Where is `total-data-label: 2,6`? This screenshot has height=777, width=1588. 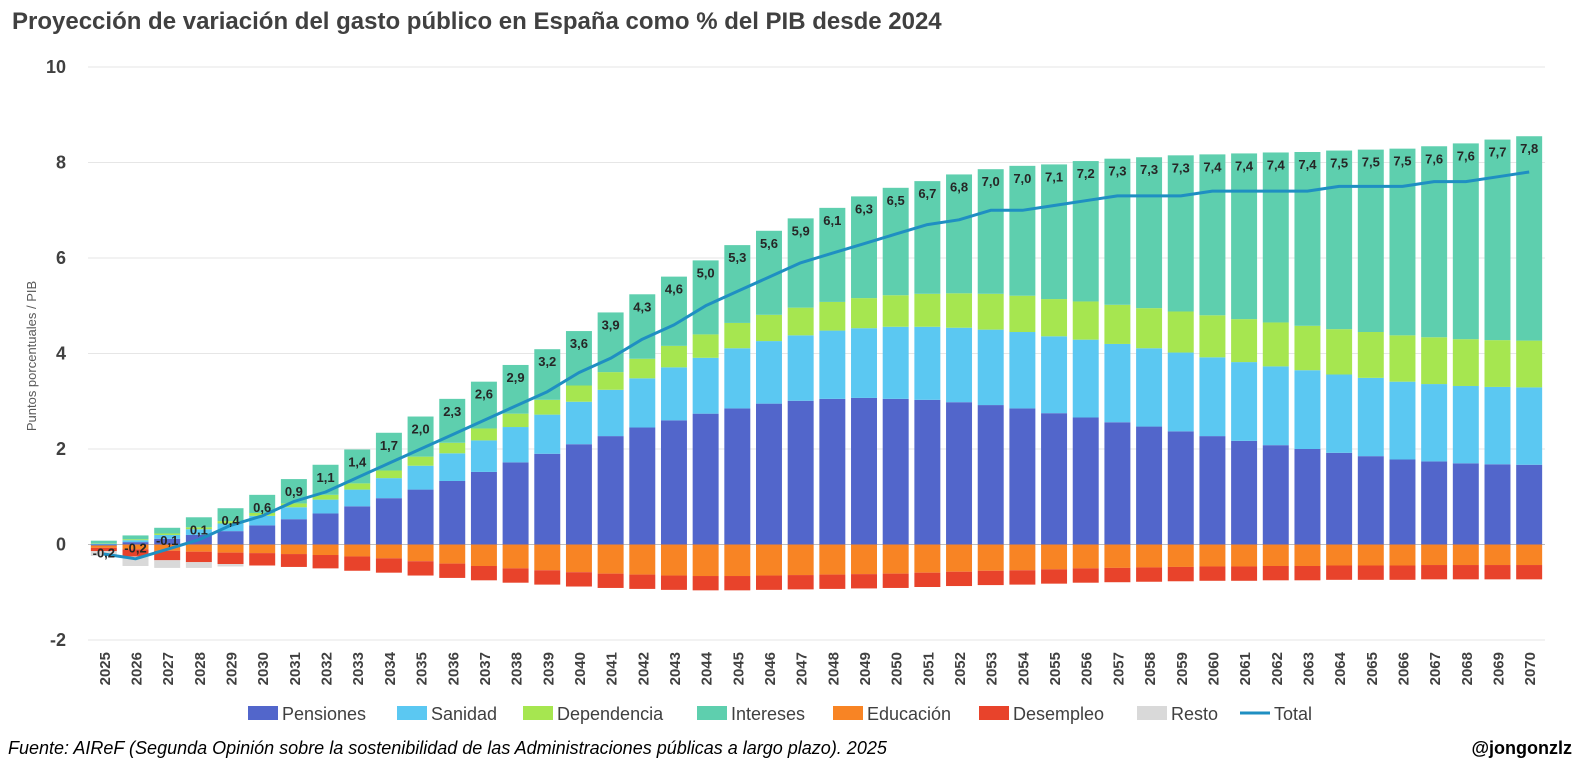
total-data-label: 2,6 is located at coordinates (484, 394).